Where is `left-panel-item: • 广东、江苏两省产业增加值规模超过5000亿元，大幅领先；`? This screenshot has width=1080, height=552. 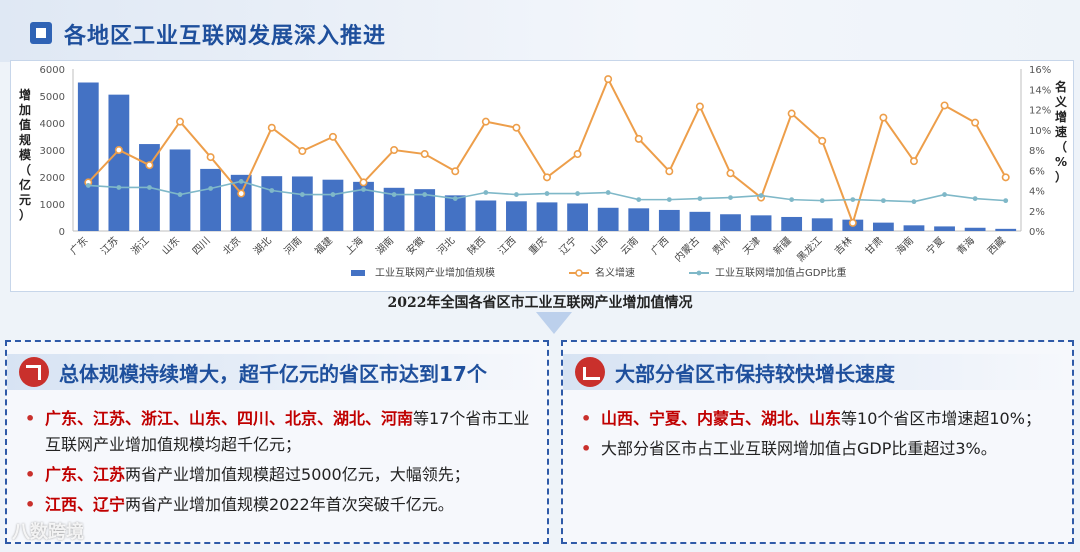 left-panel-item: • 广东、江苏两省产业增加值规模超过5000亿元，大幅领先； is located at coordinates (280, 475).